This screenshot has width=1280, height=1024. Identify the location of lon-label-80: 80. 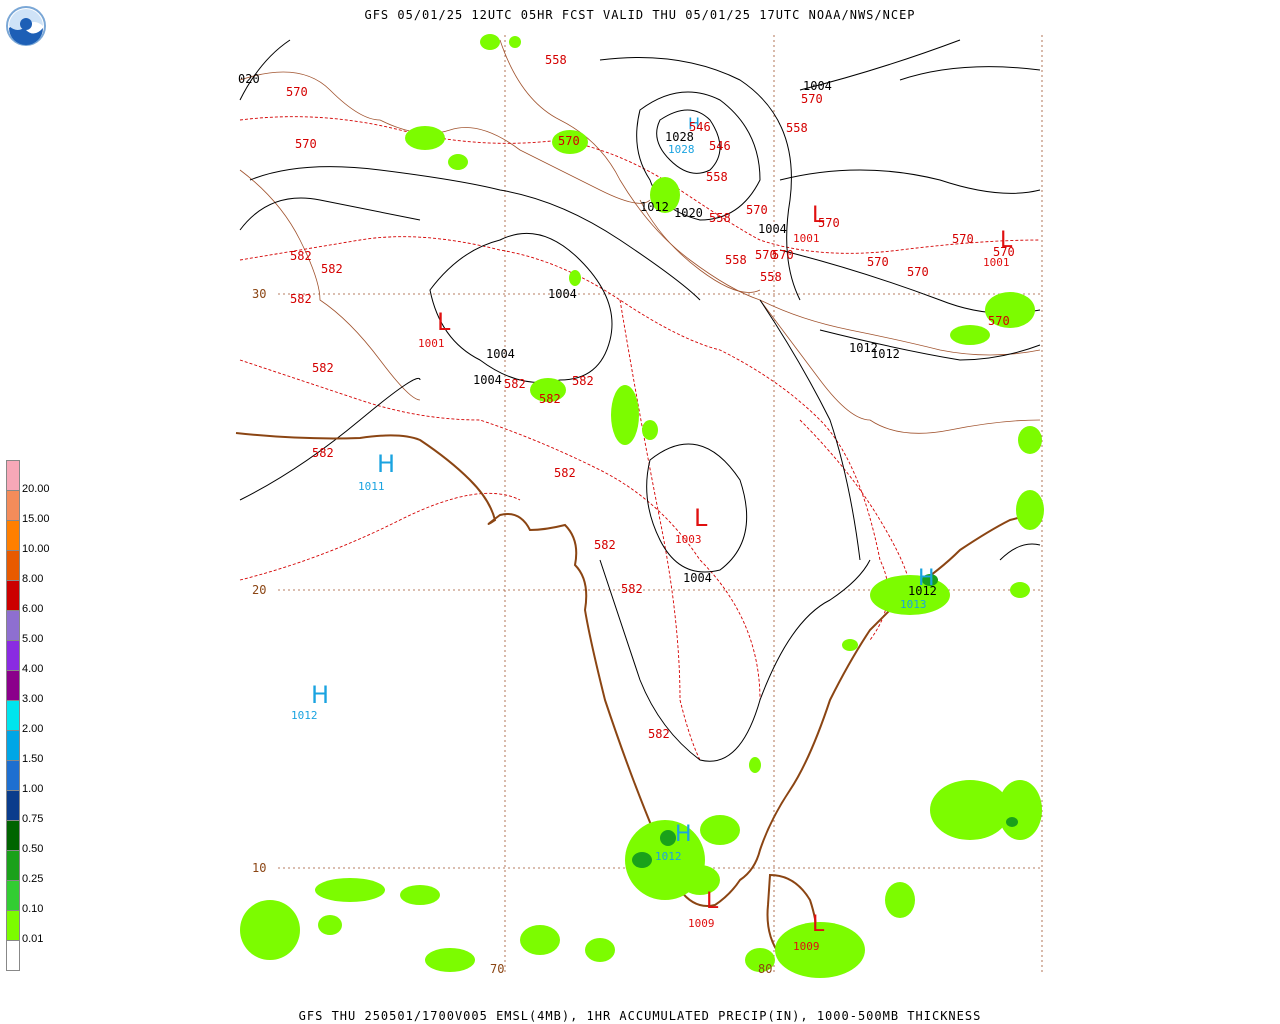
(765, 969).